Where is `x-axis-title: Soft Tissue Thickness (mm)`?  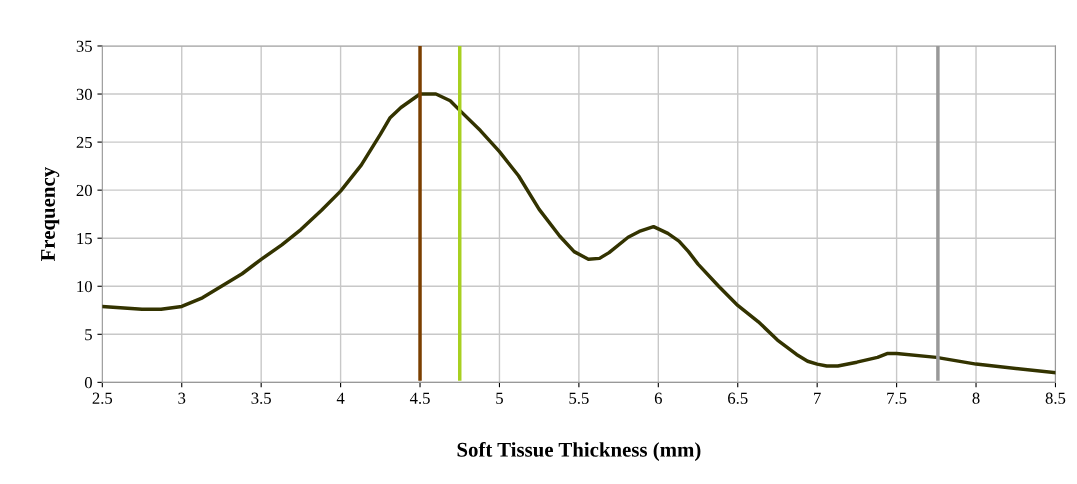
x-axis-title: Soft Tissue Thickness (mm) is located at coordinates (579, 451).